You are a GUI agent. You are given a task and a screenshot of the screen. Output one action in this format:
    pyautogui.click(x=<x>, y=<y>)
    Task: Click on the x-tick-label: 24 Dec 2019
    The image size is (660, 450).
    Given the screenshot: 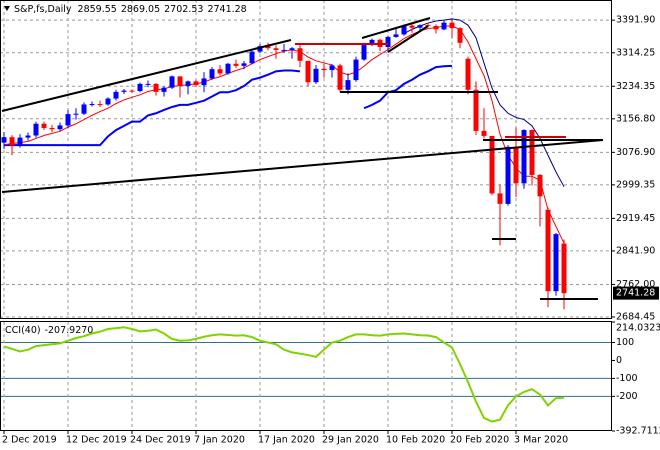 What is the action you would take?
    pyautogui.click(x=160, y=440)
    